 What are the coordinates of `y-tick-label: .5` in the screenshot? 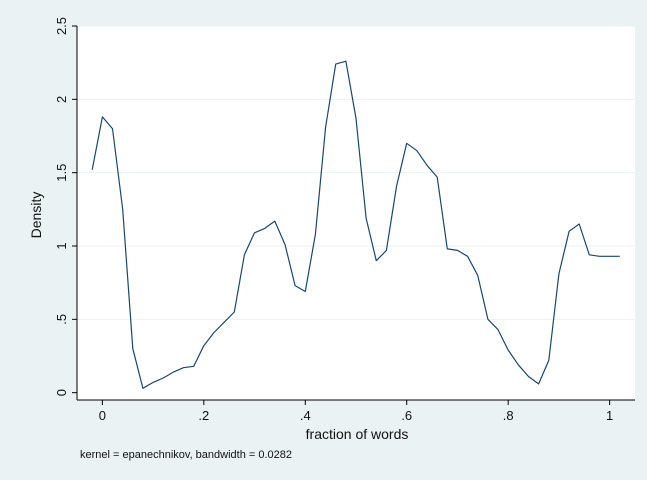 It's located at (61, 319).